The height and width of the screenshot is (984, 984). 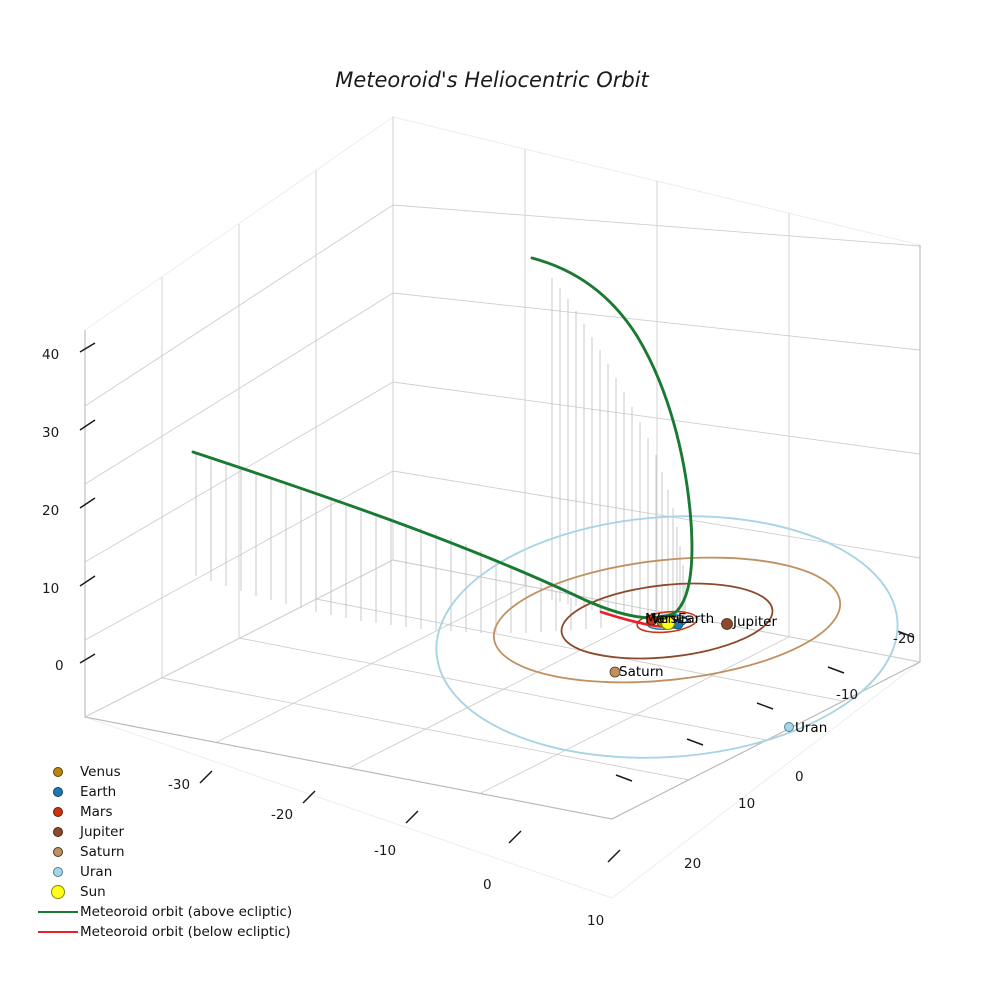 What do you see at coordinates (615, 672) in the screenshot?
I see `marker-saturn` at bounding box center [615, 672].